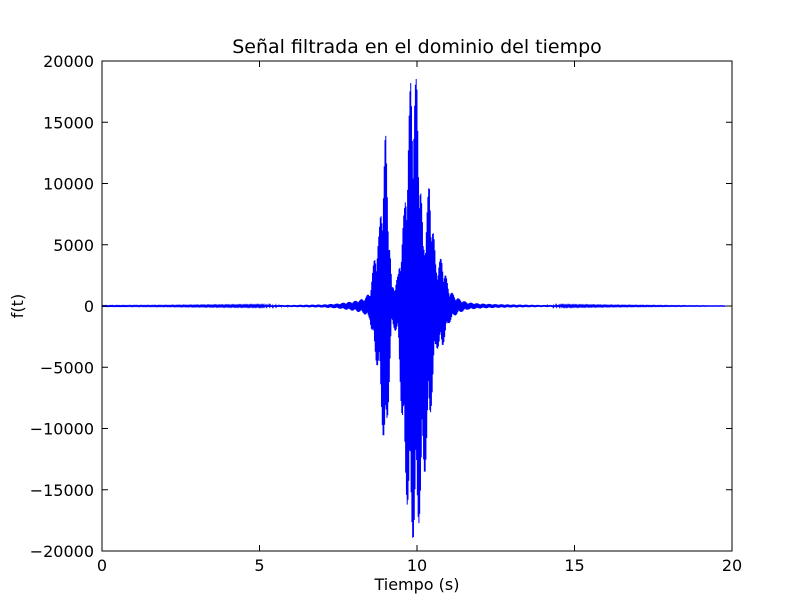 The height and width of the screenshot is (612, 812). Describe the element at coordinates (417, 565) in the screenshot. I see `x-tick-label: 10` at that location.